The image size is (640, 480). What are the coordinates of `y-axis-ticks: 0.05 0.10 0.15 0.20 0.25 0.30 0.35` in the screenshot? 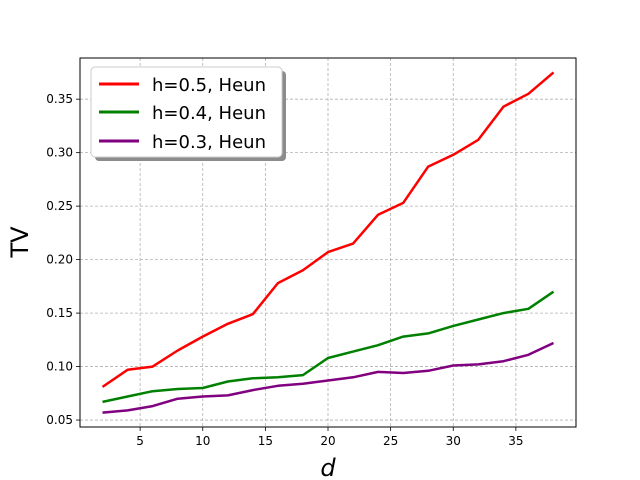 It's located at (63, 259).